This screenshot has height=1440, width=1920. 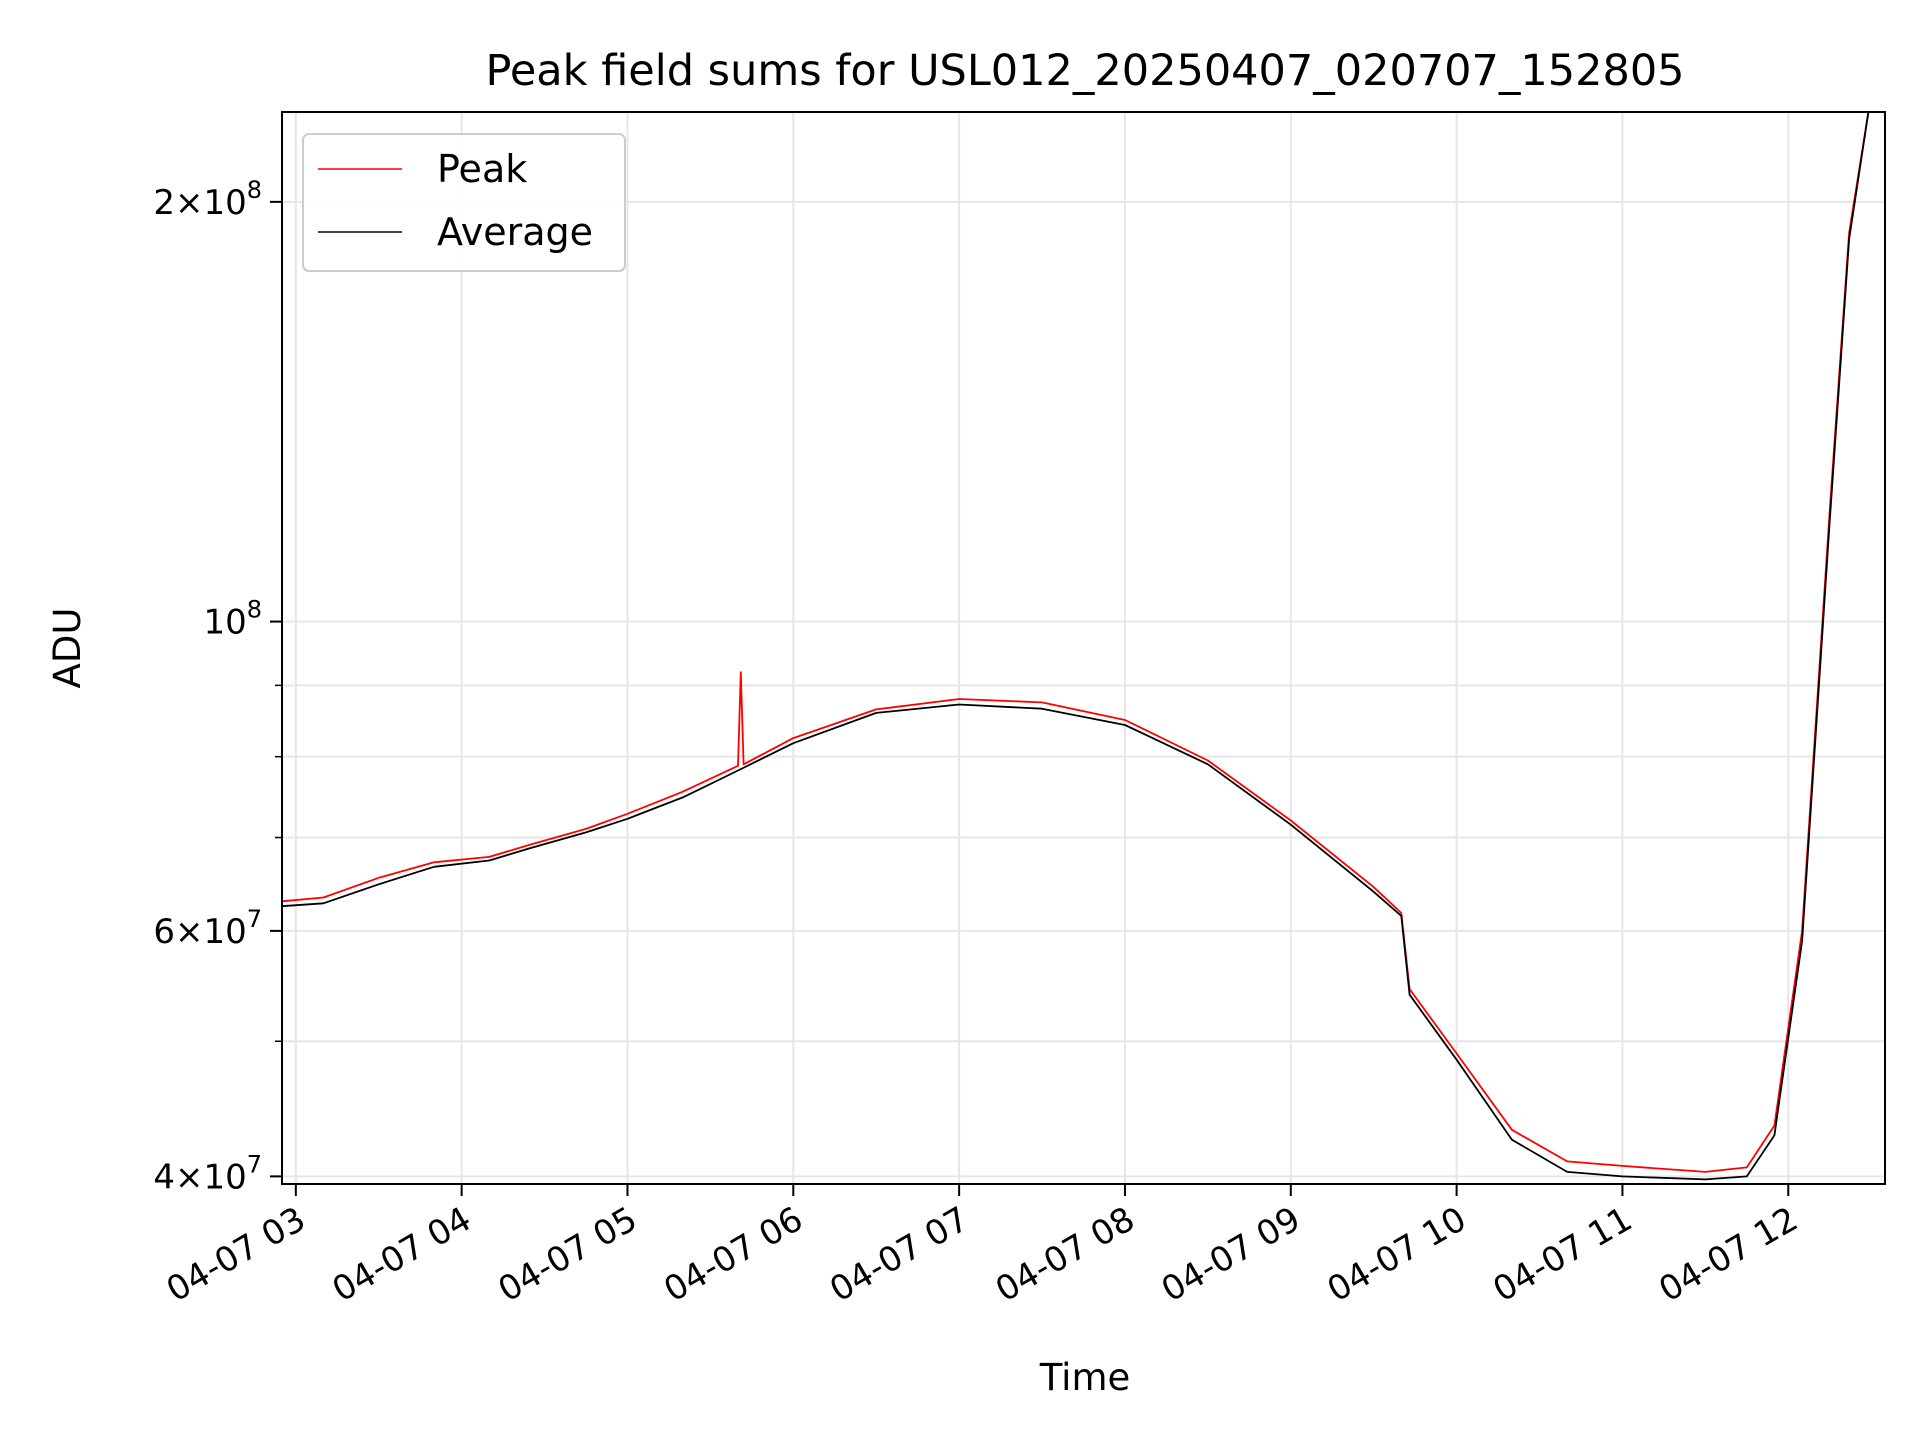 What do you see at coordinates (464, 202) in the screenshot?
I see `legend: Peak Average` at bounding box center [464, 202].